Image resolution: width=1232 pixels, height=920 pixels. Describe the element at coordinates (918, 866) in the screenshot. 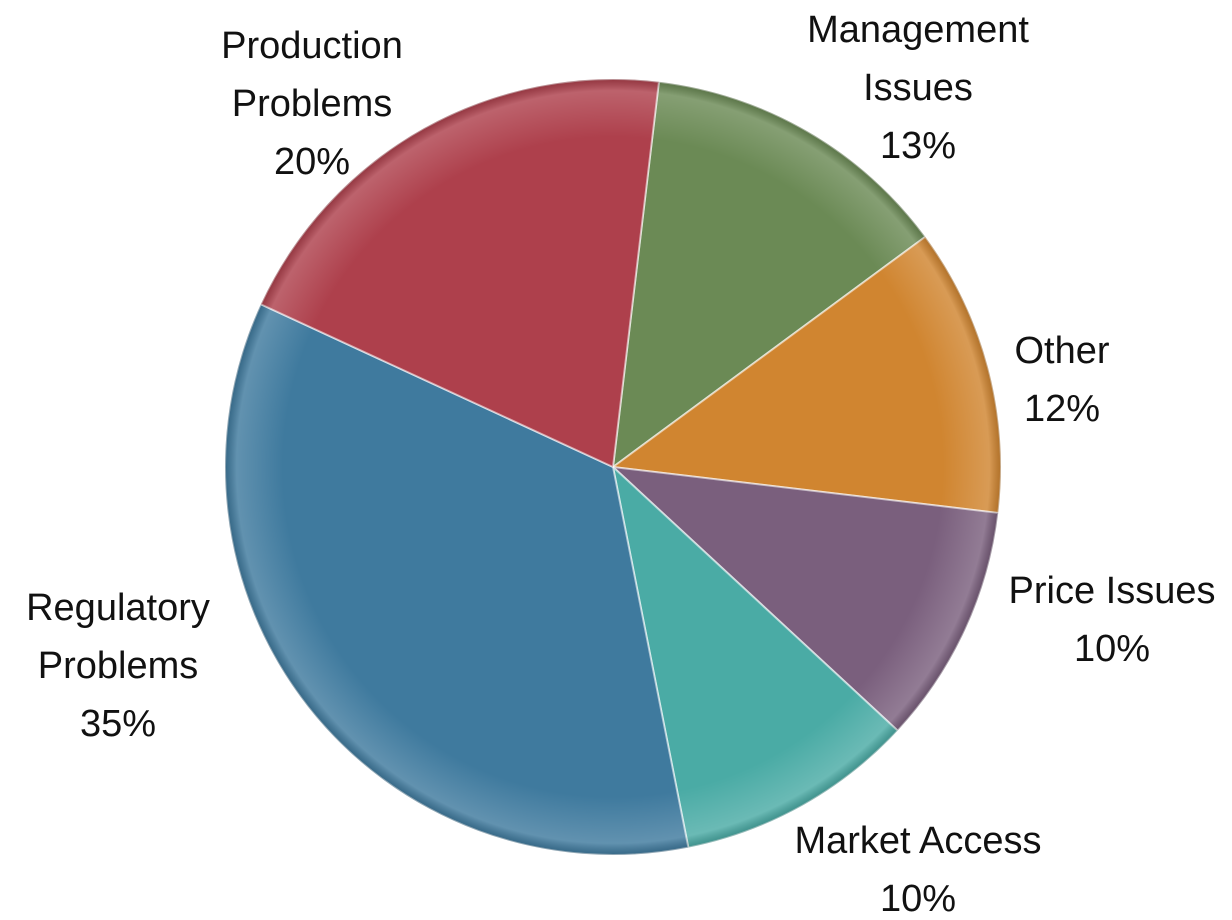

I see `slice-label: Market Access 10%` at that location.